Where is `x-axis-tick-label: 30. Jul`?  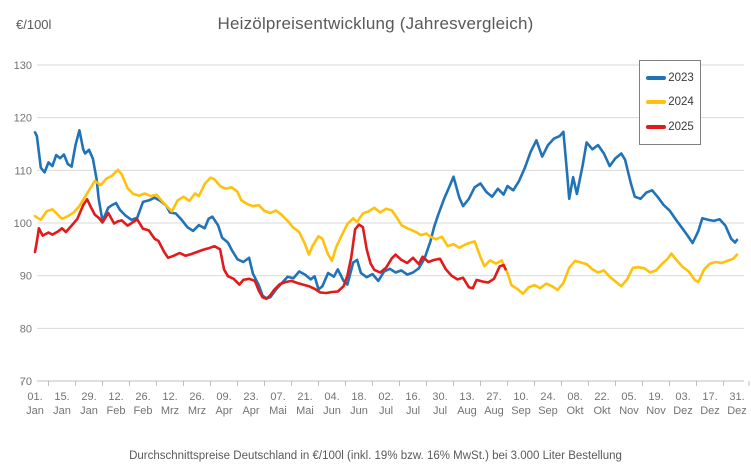
x-axis-tick-label: 30. Jul is located at coordinates (439, 404).